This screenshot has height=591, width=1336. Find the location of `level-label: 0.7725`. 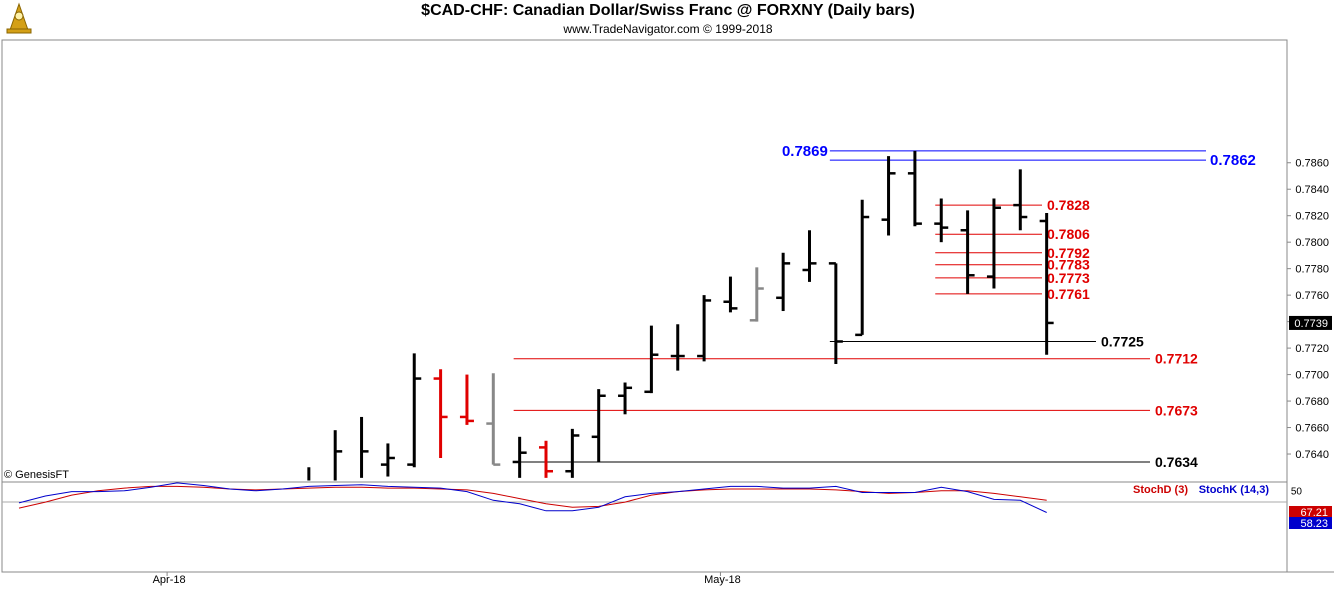

level-label: 0.7725 is located at coordinates (1122, 341).